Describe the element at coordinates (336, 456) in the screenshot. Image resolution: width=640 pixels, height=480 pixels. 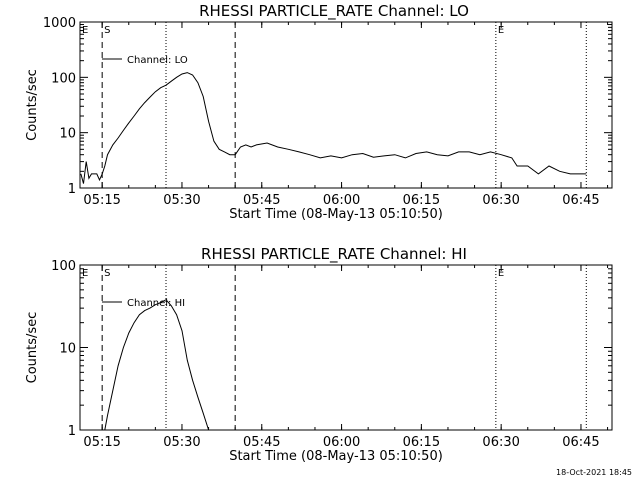
I see `panel2-x-axis-label: Start Time (08-May-13 05:10:50)` at that location.